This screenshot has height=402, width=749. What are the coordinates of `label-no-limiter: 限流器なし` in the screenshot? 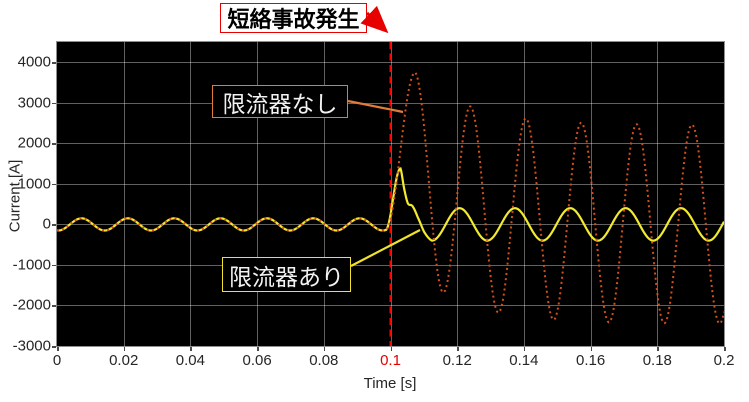 It's located at (280, 101).